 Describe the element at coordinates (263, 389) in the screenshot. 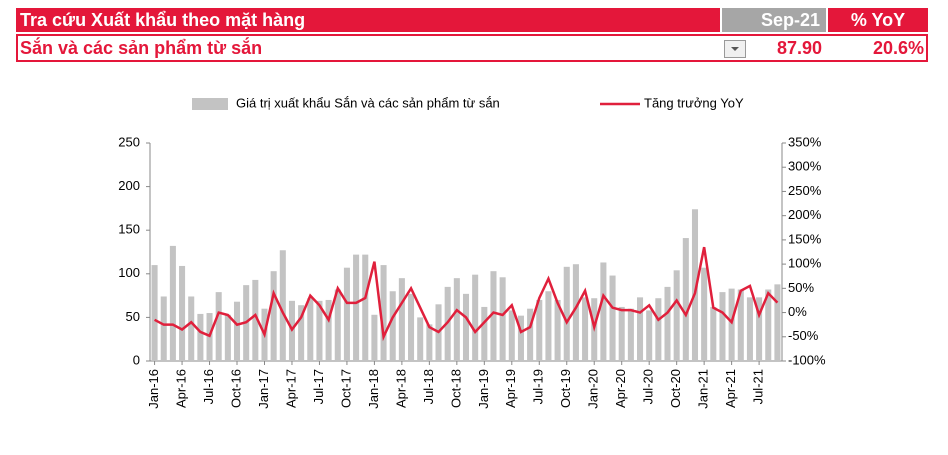

I see `x-tick-label: Jan-17` at that location.